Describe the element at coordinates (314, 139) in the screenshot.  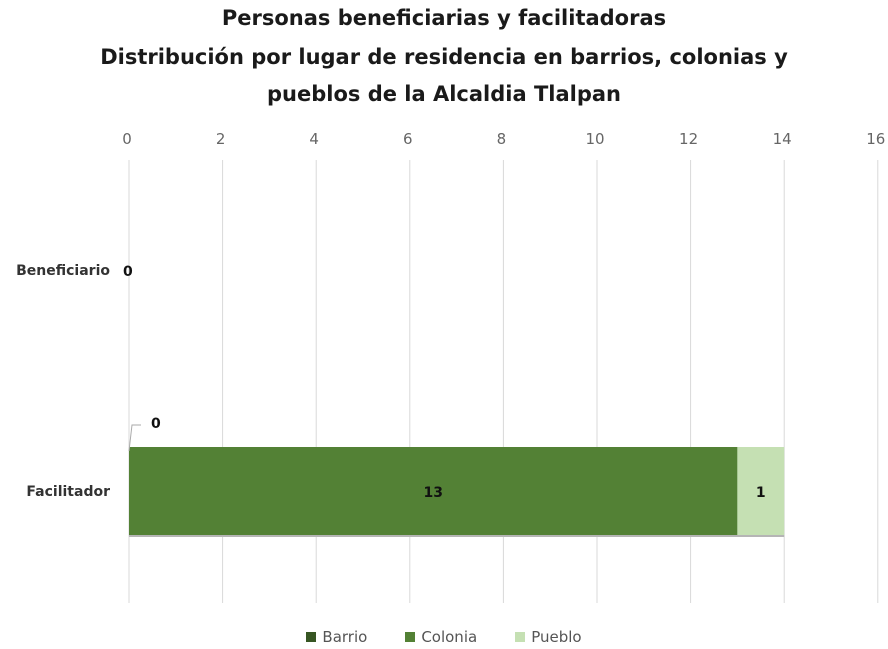
I see `x-tick-label: 4` at that location.